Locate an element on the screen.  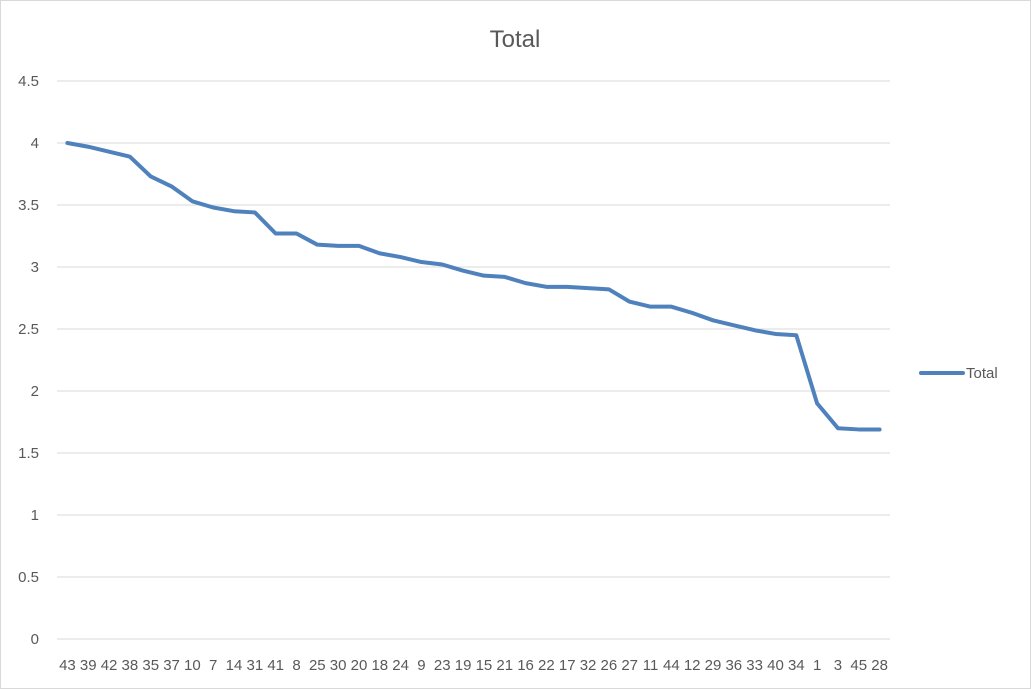
legend-label: Total is located at coordinates (982, 373).